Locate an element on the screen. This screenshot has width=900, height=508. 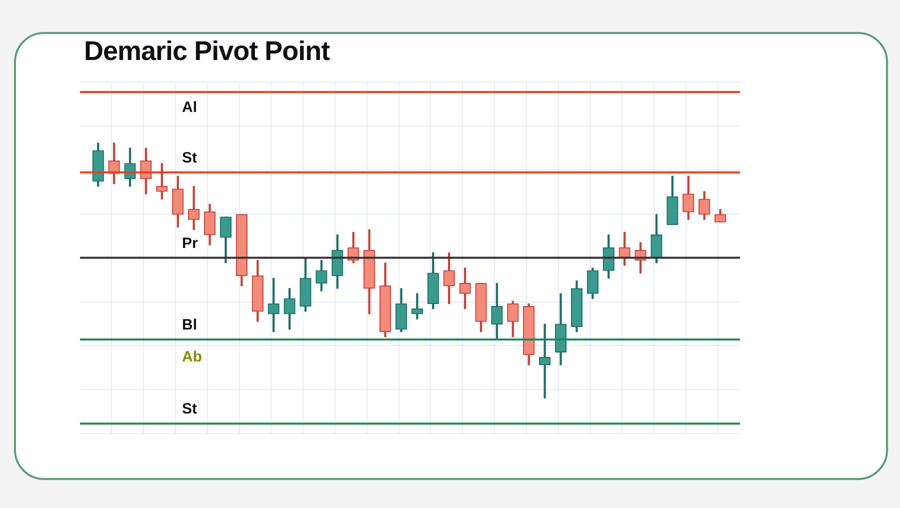
chart-title: Demaric Pivot Point is located at coordinates (207, 51).